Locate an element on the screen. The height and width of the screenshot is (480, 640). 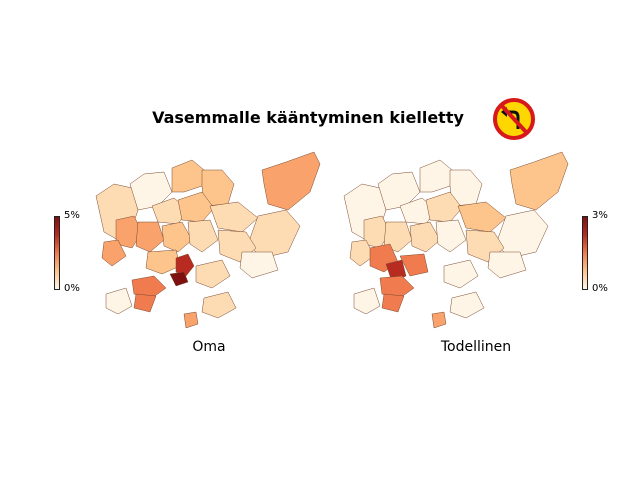
map-label-todellinen: Todellinen is located at coordinates (476, 347).